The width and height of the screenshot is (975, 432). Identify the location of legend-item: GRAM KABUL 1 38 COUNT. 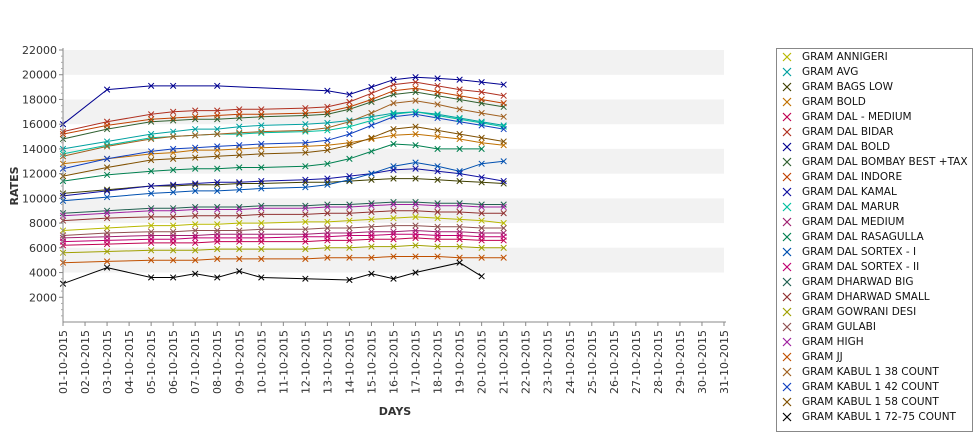
(874, 371).